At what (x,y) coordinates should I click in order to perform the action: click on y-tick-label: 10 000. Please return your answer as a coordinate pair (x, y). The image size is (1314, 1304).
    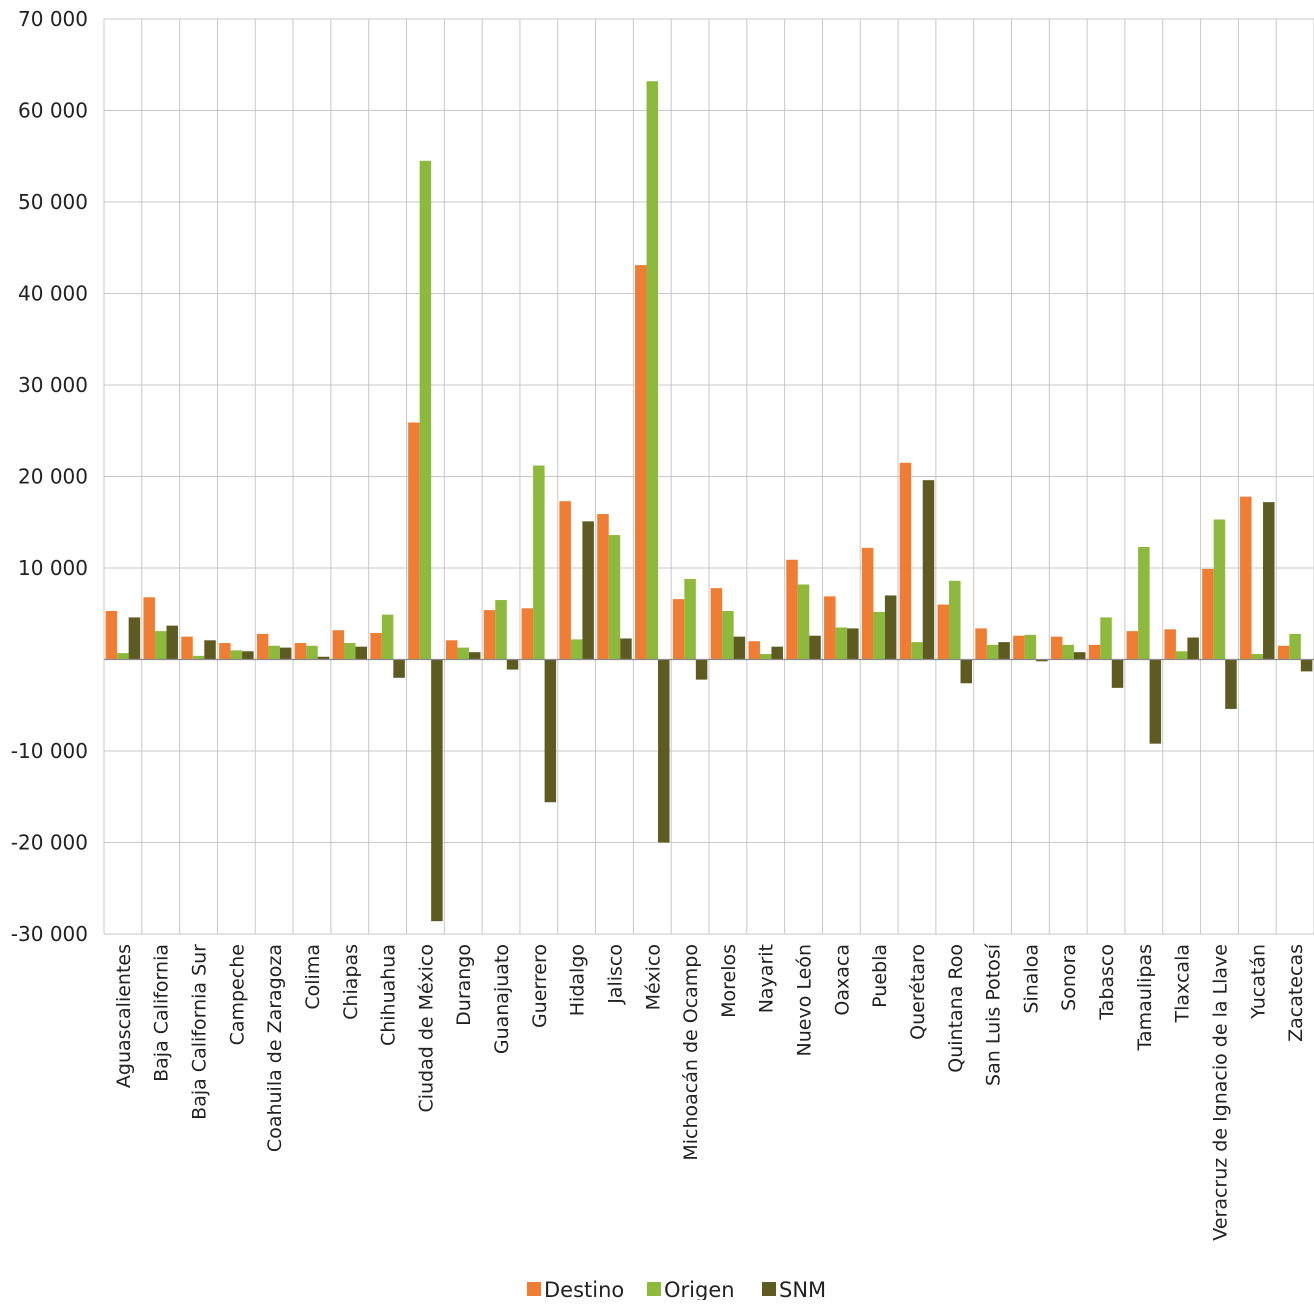
    Looking at the image, I should click on (53, 568).